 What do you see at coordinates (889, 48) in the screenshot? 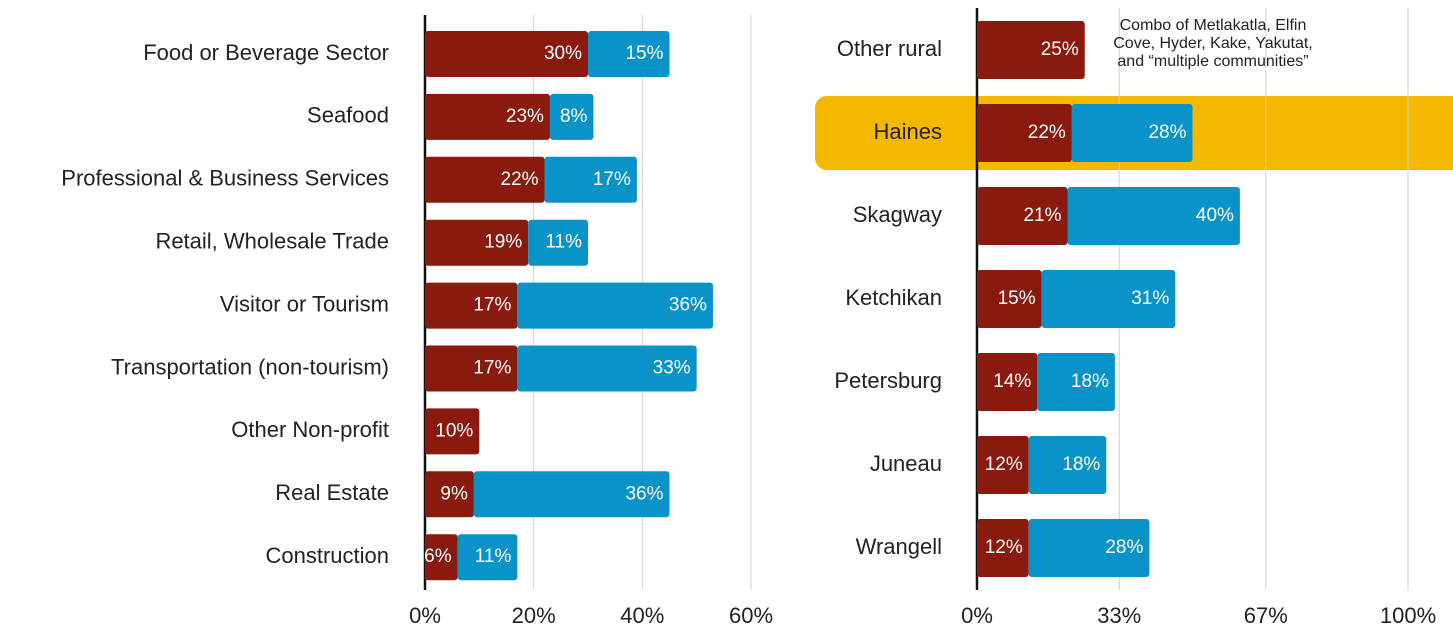
I see `category-label: Other rural` at bounding box center [889, 48].